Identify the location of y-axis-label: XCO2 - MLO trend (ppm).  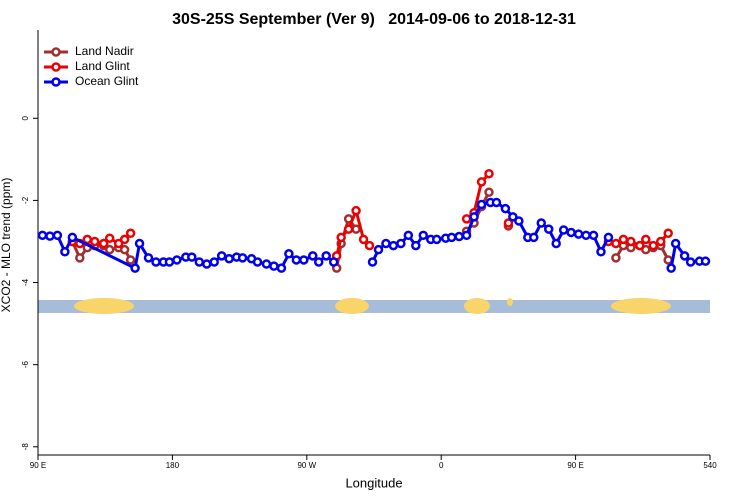
(6, 245).